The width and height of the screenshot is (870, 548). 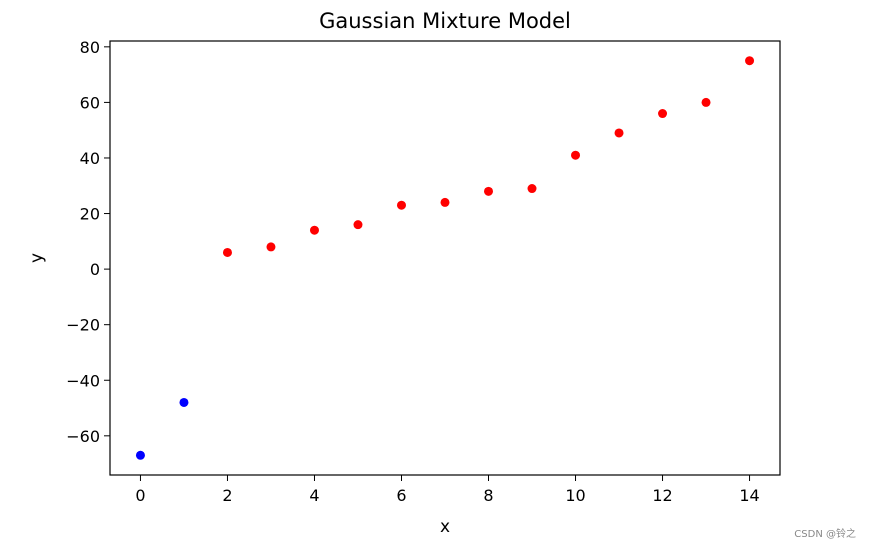 What do you see at coordinates (83, 325) in the screenshot?
I see `y-tick-label: −20` at bounding box center [83, 325].